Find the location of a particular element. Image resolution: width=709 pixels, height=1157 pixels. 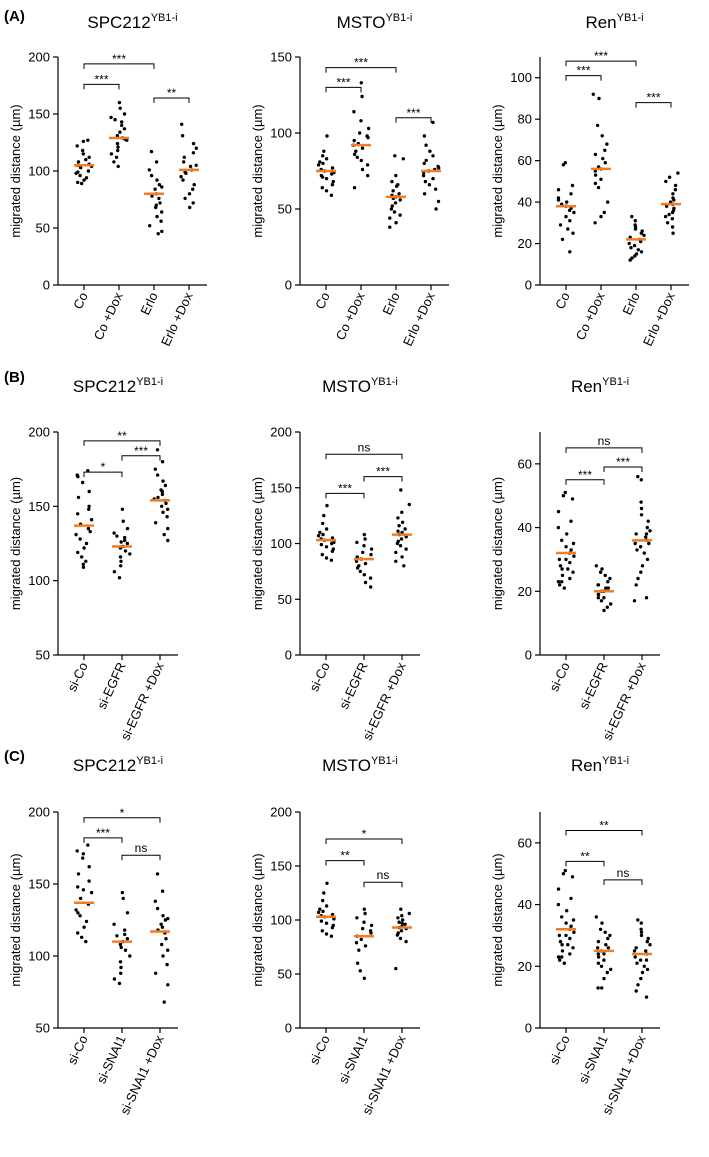

y-tick-label: 50 is located at coordinates (43, 228).